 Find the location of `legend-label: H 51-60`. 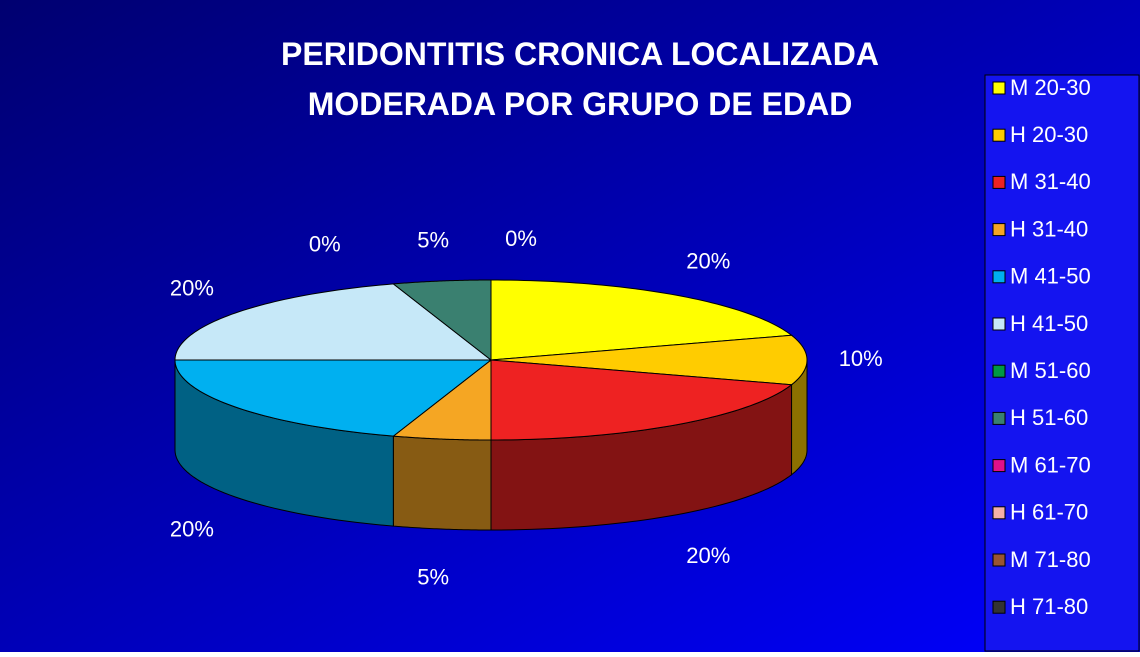

legend-label: H 51-60 is located at coordinates (1049, 417).